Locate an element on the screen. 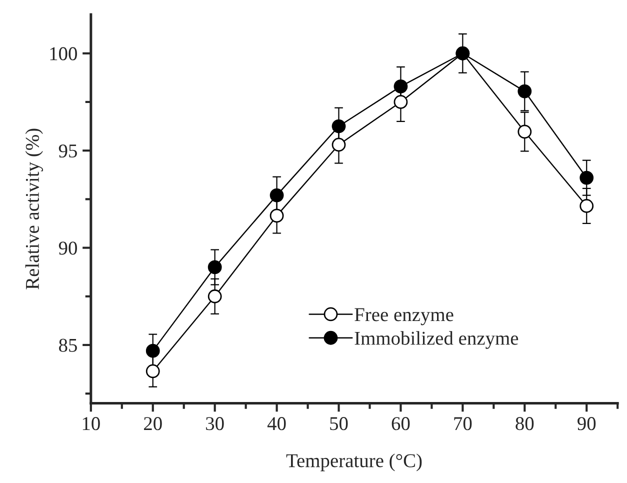 Image resolution: width=627 pixels, height=483 pixels. y-tick-label: 95 is located at coordinates (67, 151).